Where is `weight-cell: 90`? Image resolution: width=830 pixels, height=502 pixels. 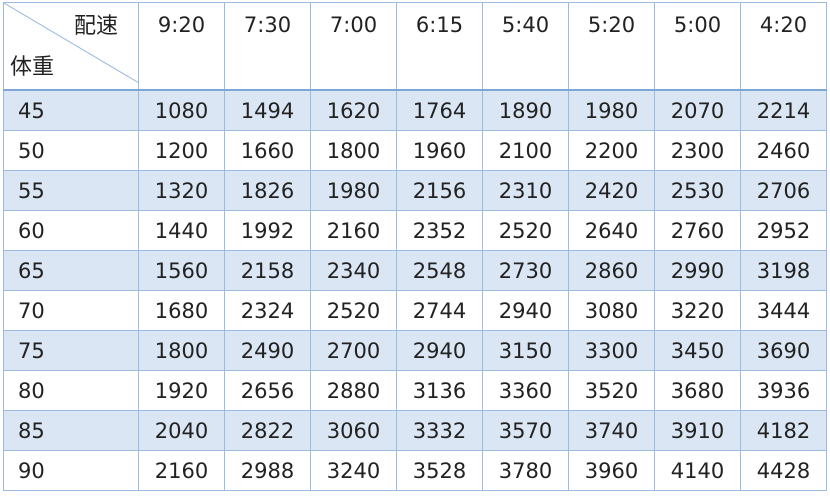 weight-cell: 90 is located at coordinates (71, 470).